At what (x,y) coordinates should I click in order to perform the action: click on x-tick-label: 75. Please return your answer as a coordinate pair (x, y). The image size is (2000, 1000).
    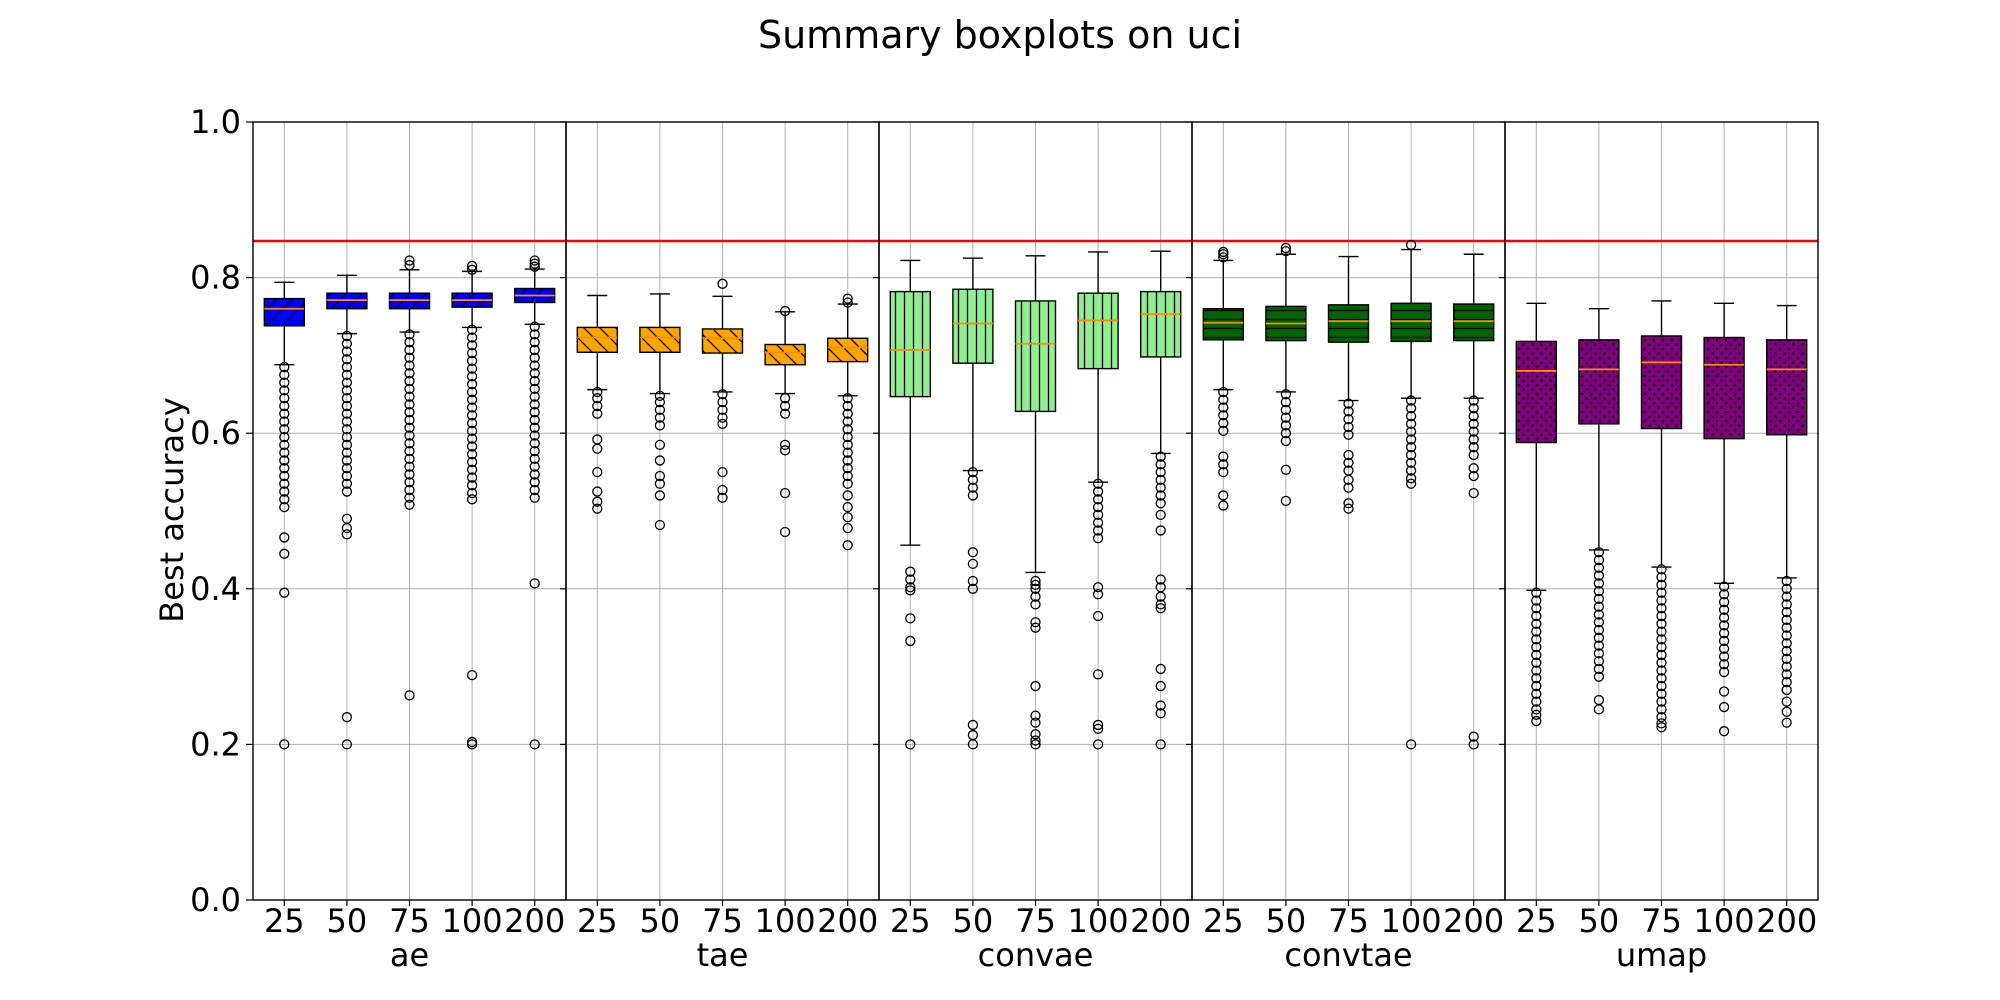
    Looking at the image, I should click on (722, 921).